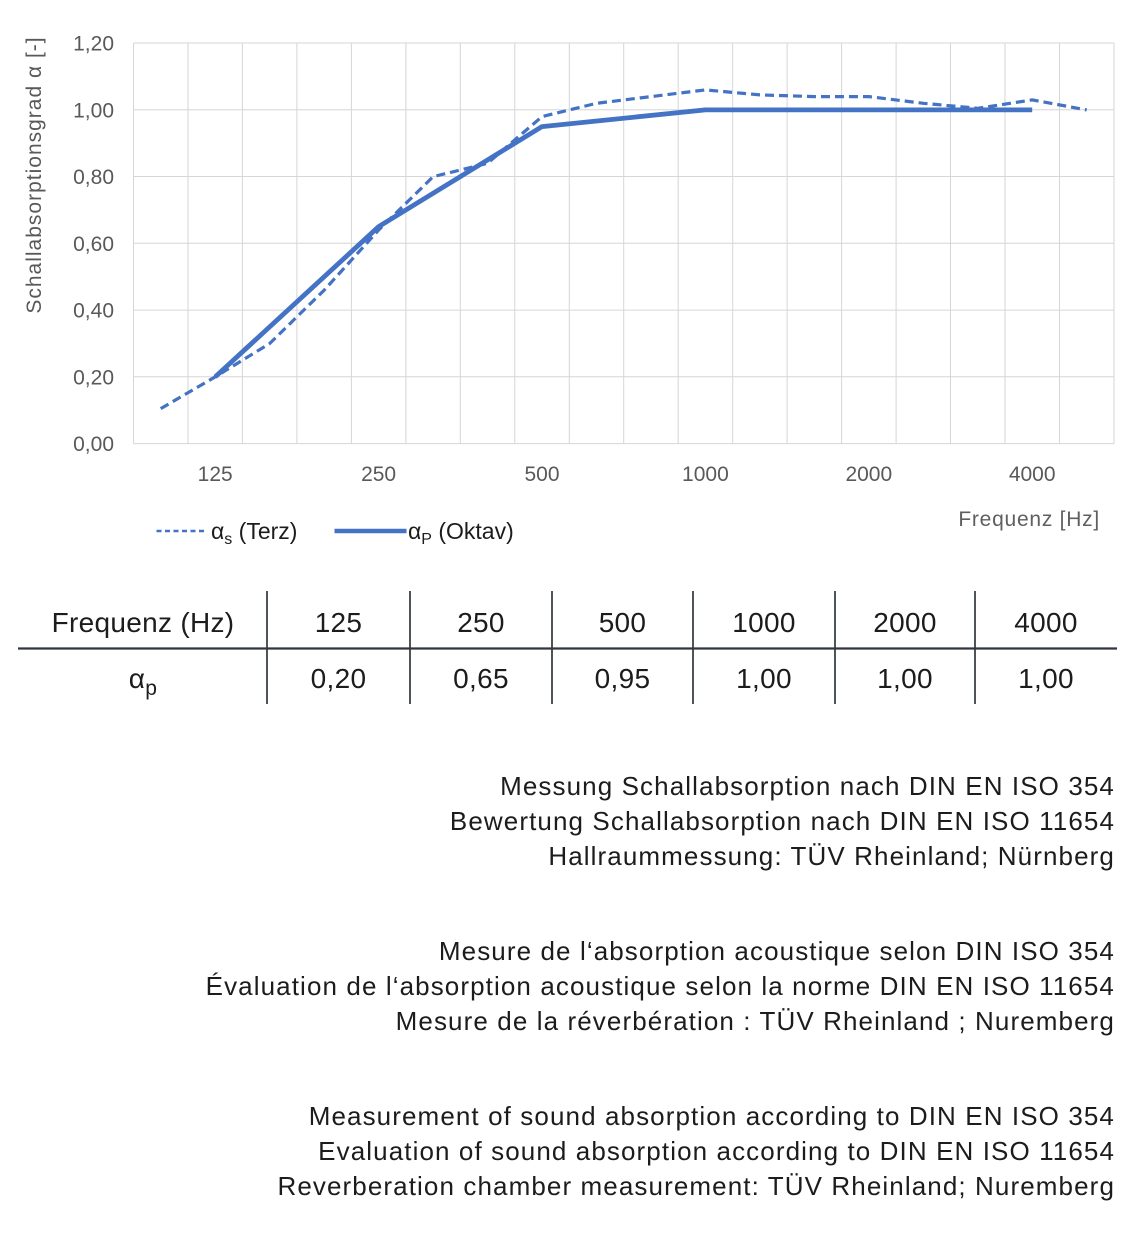 Image resolution: width=1135 pixels, height=1234 pixels. I want to click on svg-text: 0,60, so click(93, 244).